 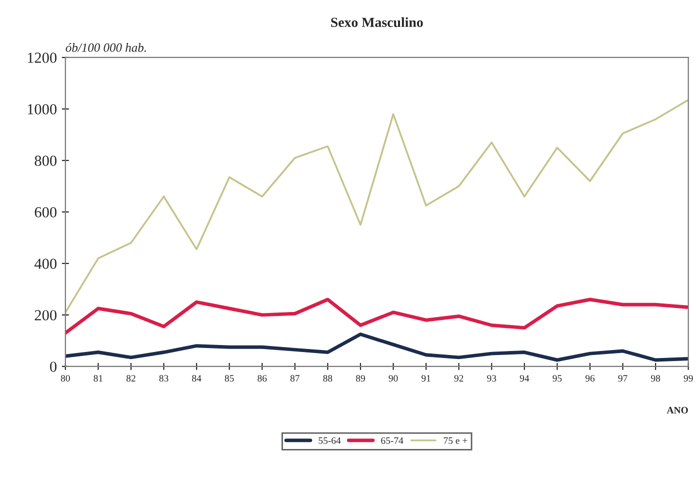 I want to click on x-tick-label: 94, so click(x=525, y=378).